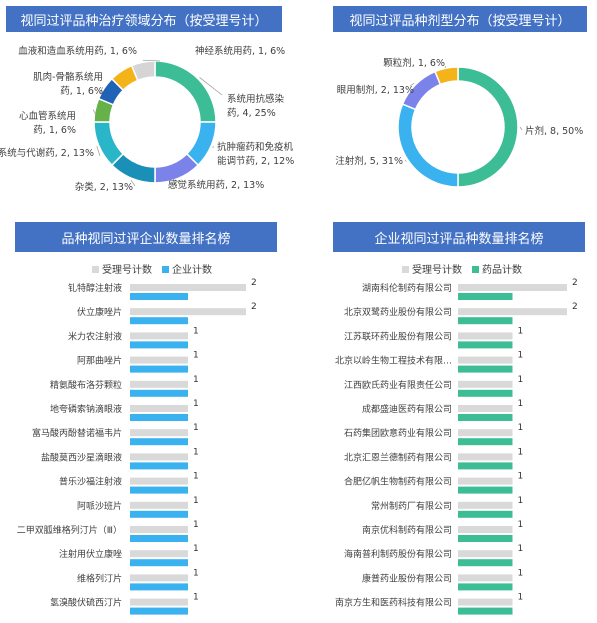 This screenshot has height=623, width=597. What do you see at coordinates (77, 51) in the screenshot?
I see `pie0-label-7-line0: 血液和造血系统用药, 1, 6%` at bounding box center [77, 51].